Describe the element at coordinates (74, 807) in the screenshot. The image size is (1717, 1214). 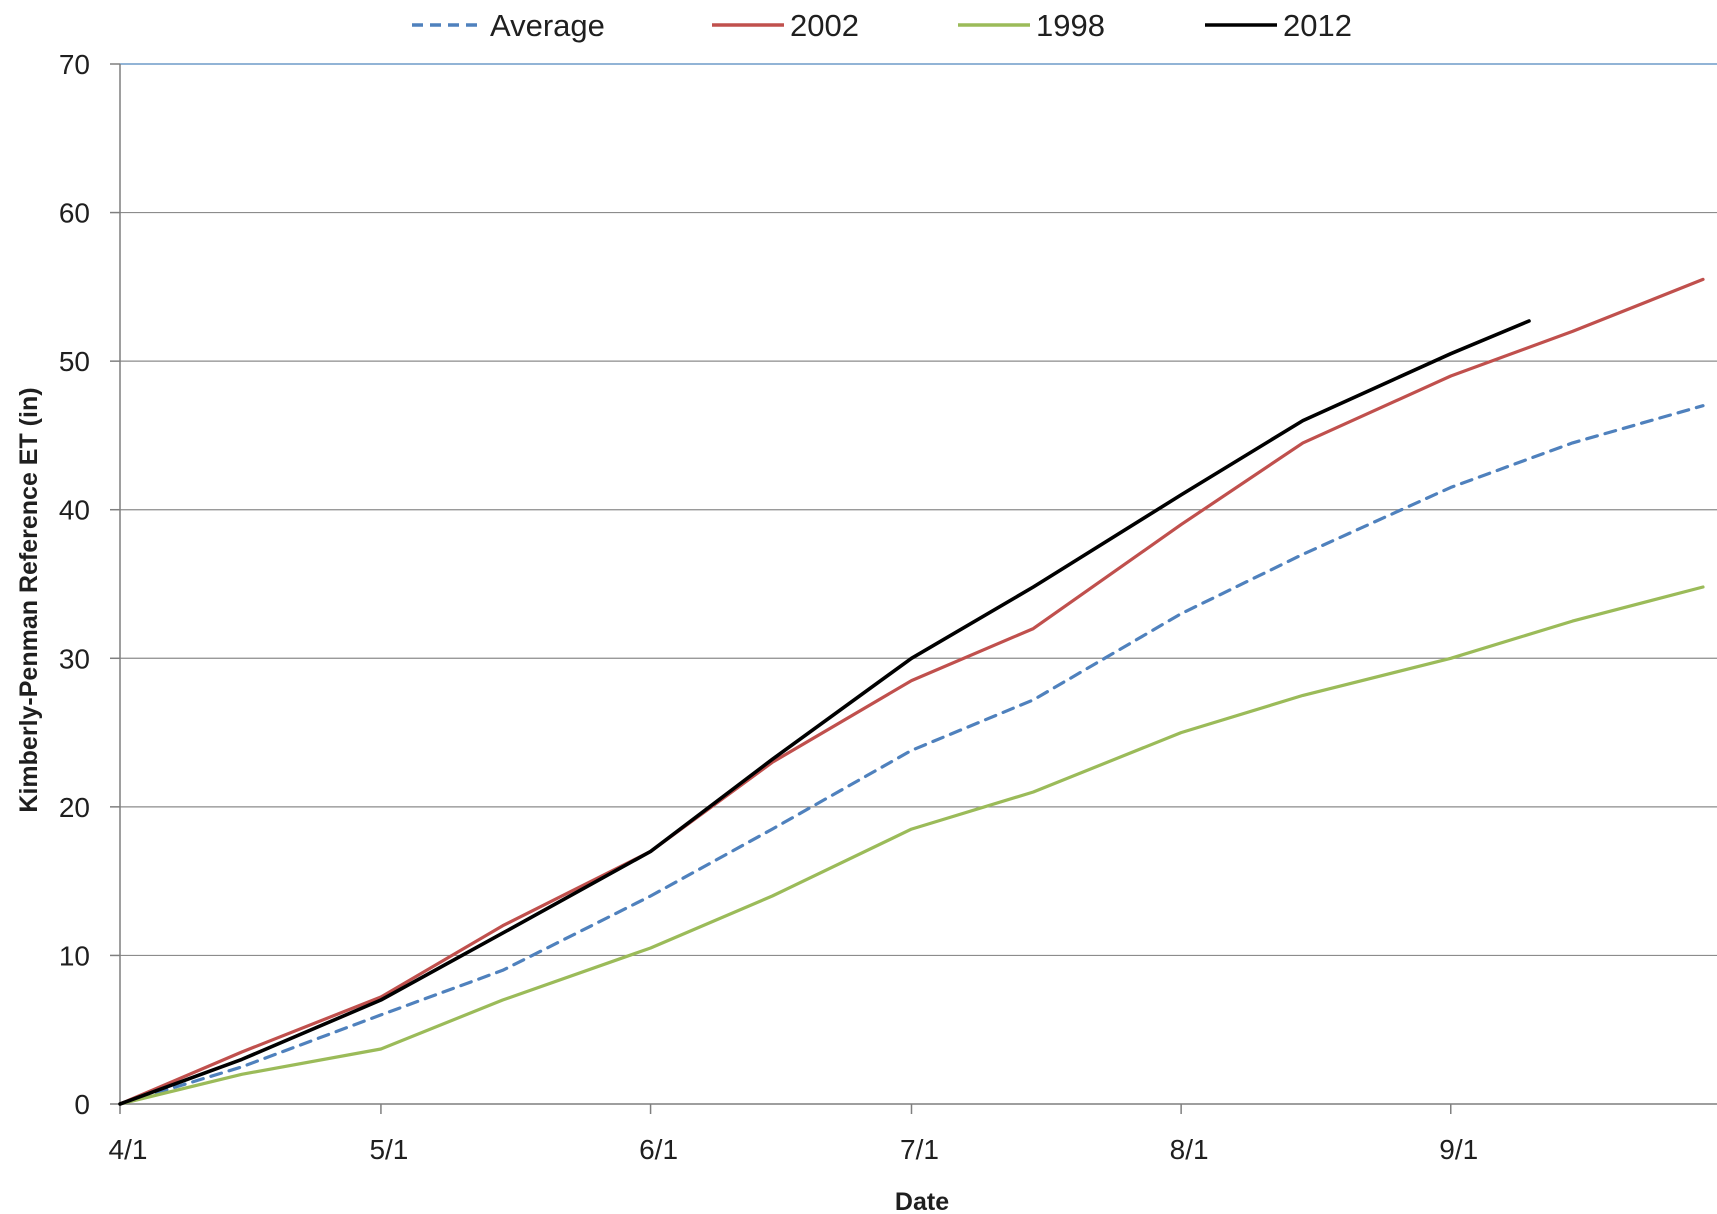
I see `y-tick-label: 20` at that location.